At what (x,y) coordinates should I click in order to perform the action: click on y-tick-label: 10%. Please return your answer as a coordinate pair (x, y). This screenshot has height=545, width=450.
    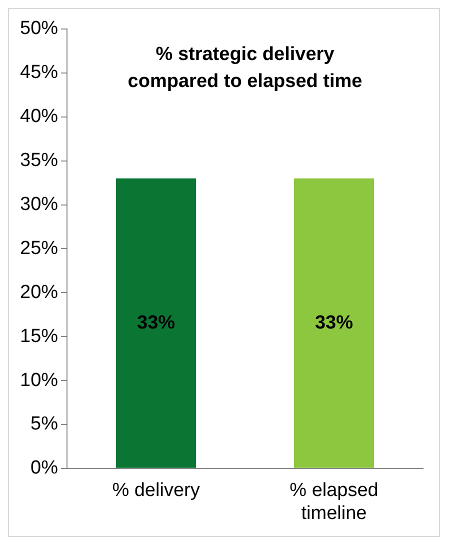
    Looking at the image, I should click on (39, 380).